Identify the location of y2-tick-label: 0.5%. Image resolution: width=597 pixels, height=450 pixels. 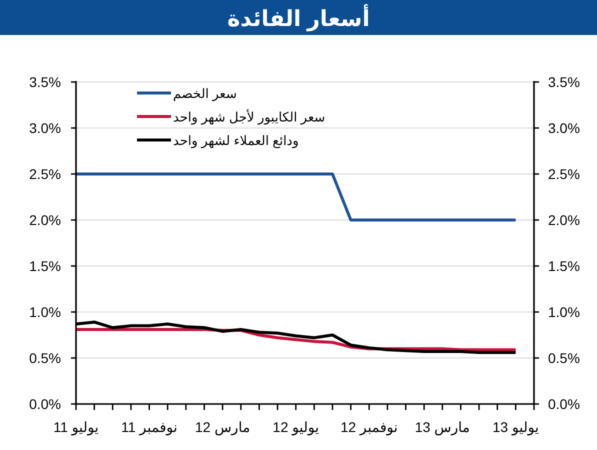
(564, 358).